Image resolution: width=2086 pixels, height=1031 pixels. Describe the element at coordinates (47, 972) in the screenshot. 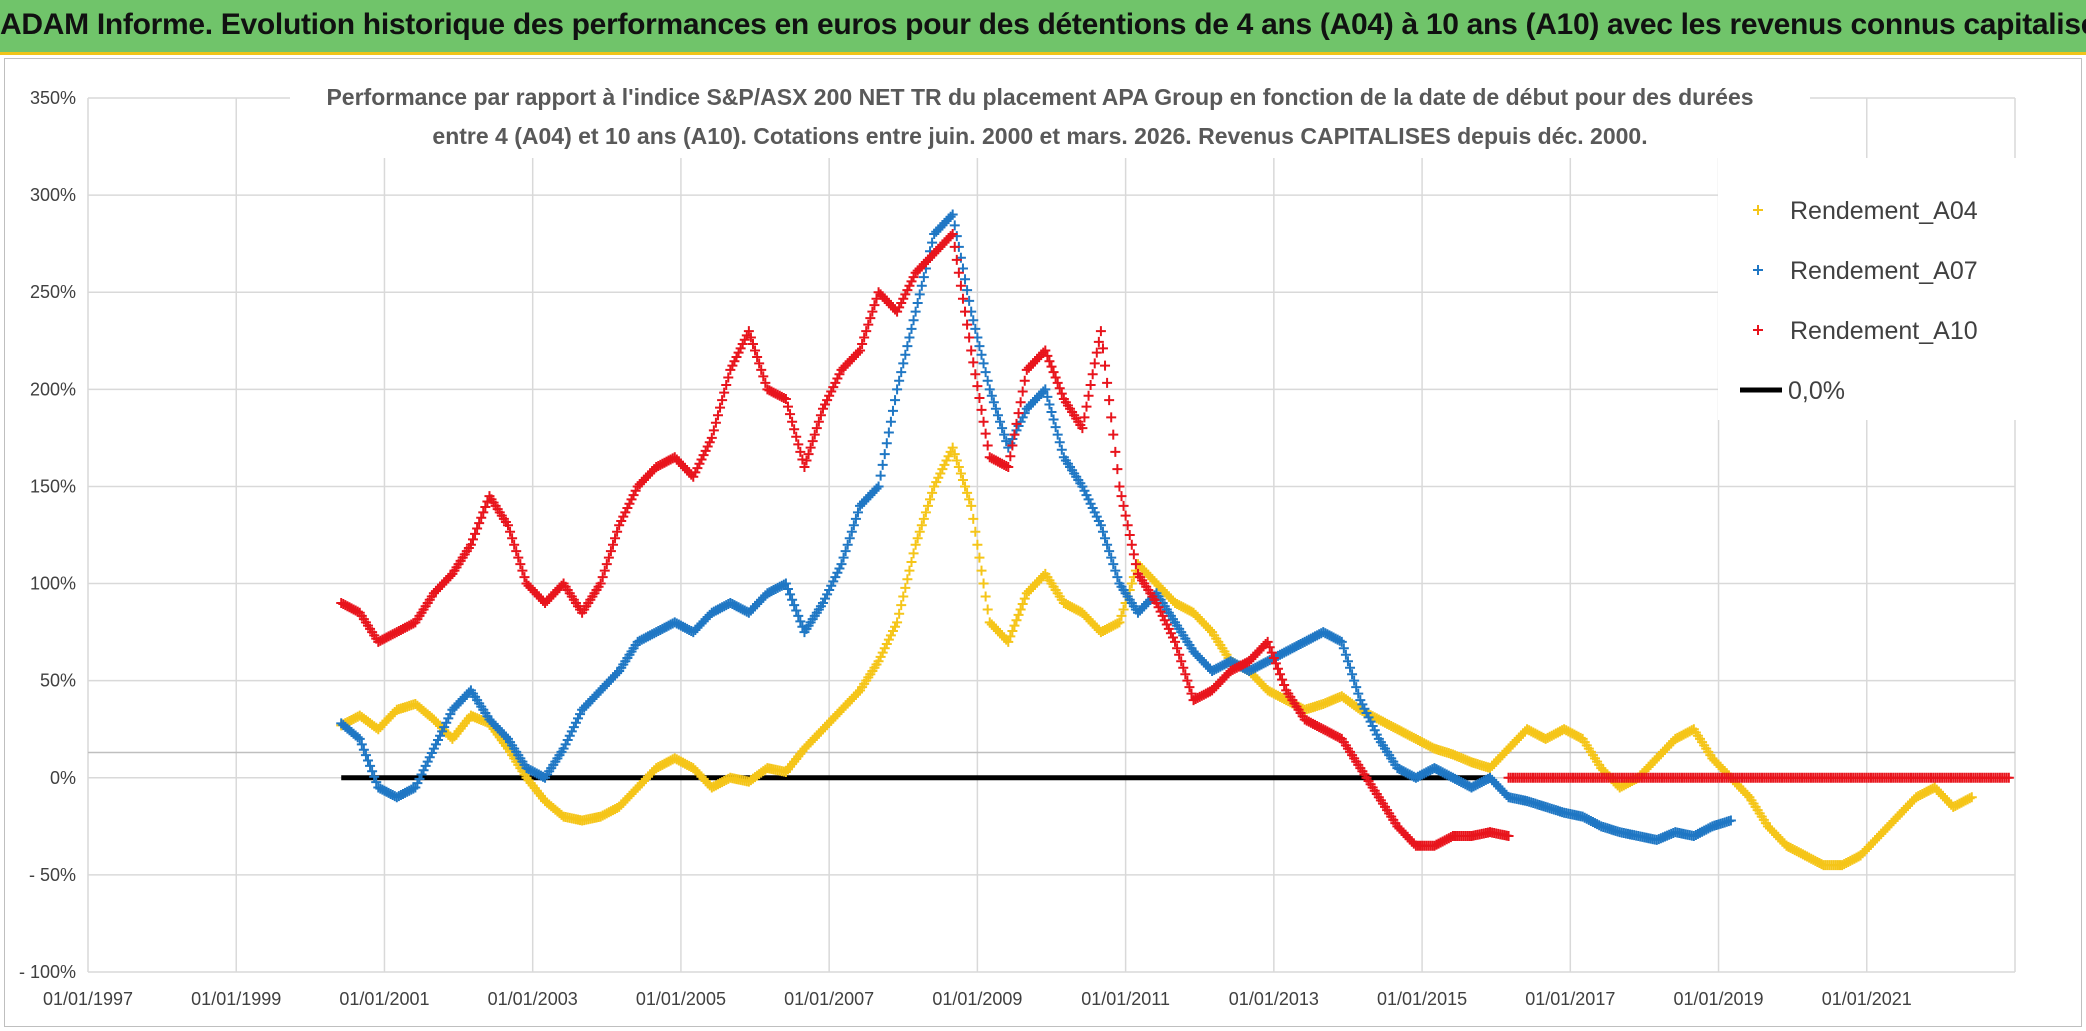

I see `y-tick-label: - 100%` at that location.